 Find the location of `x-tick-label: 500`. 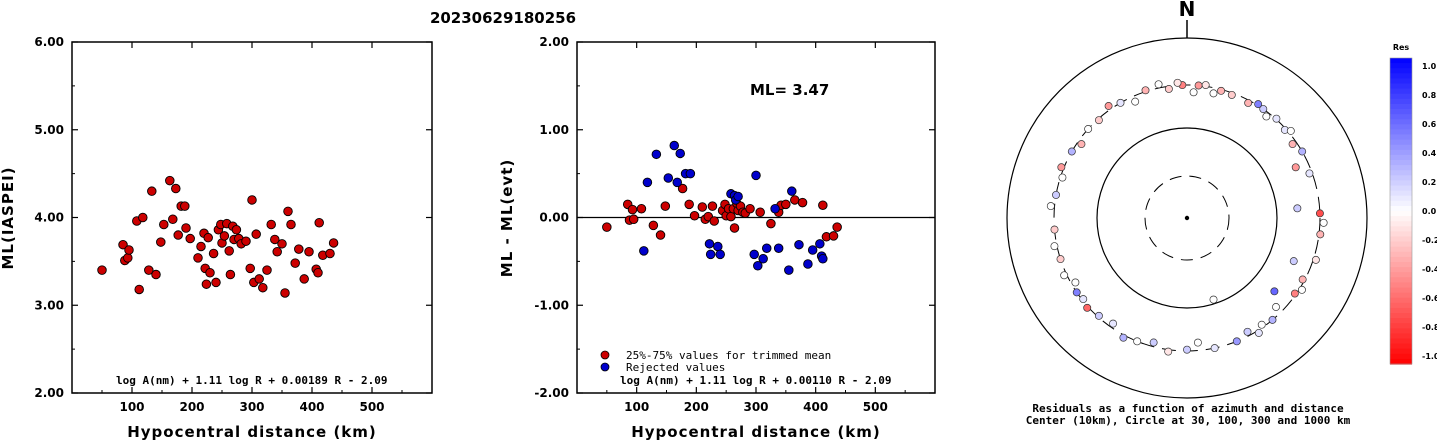

x-tick-label: 500 is located at coordinates (875, 407).